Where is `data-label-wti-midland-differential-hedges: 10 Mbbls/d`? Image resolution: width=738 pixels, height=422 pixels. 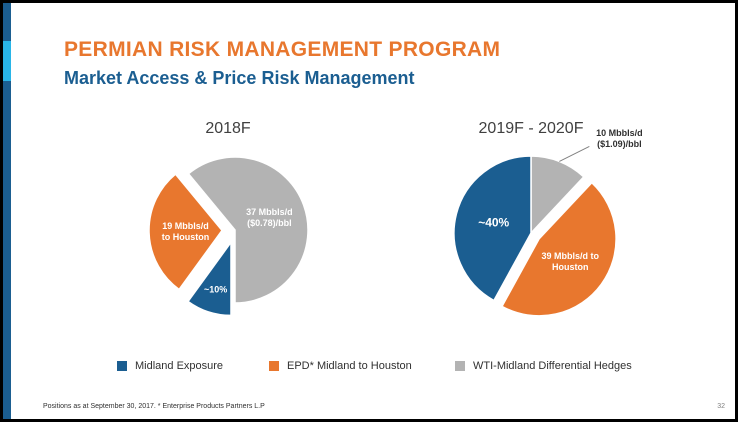
data-label-wti-midland-differential-hedges: 10 Mbbls/d is located at coordinates (619, 133).